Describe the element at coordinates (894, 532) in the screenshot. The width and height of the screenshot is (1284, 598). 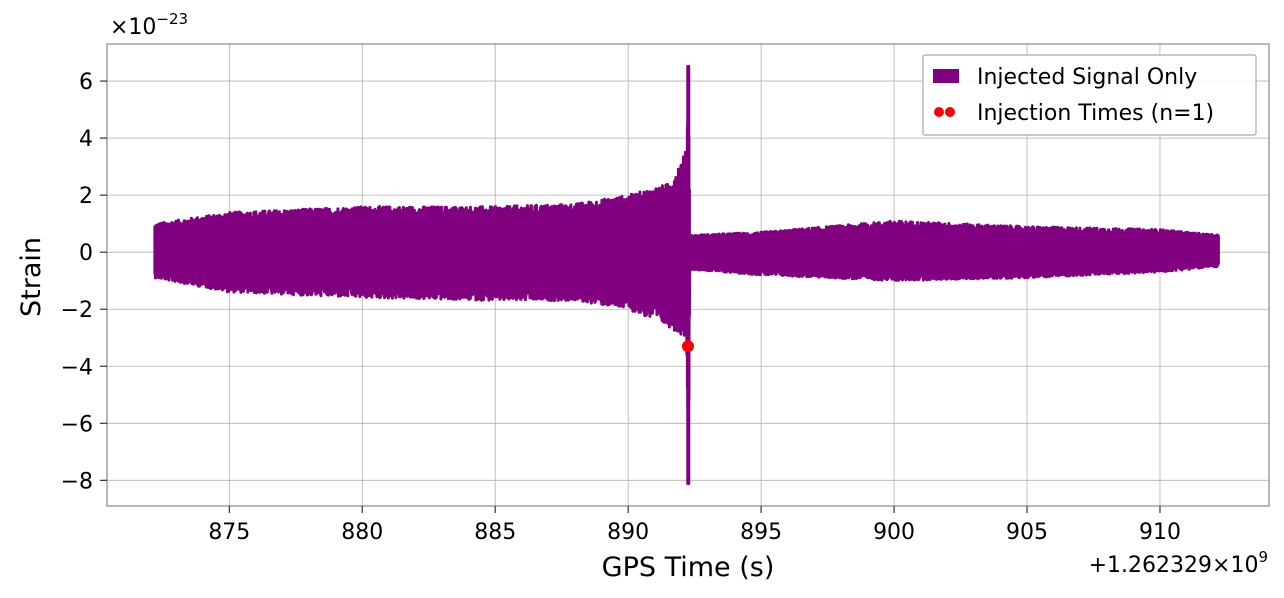
I see `x-tick-label: 900` at that location.